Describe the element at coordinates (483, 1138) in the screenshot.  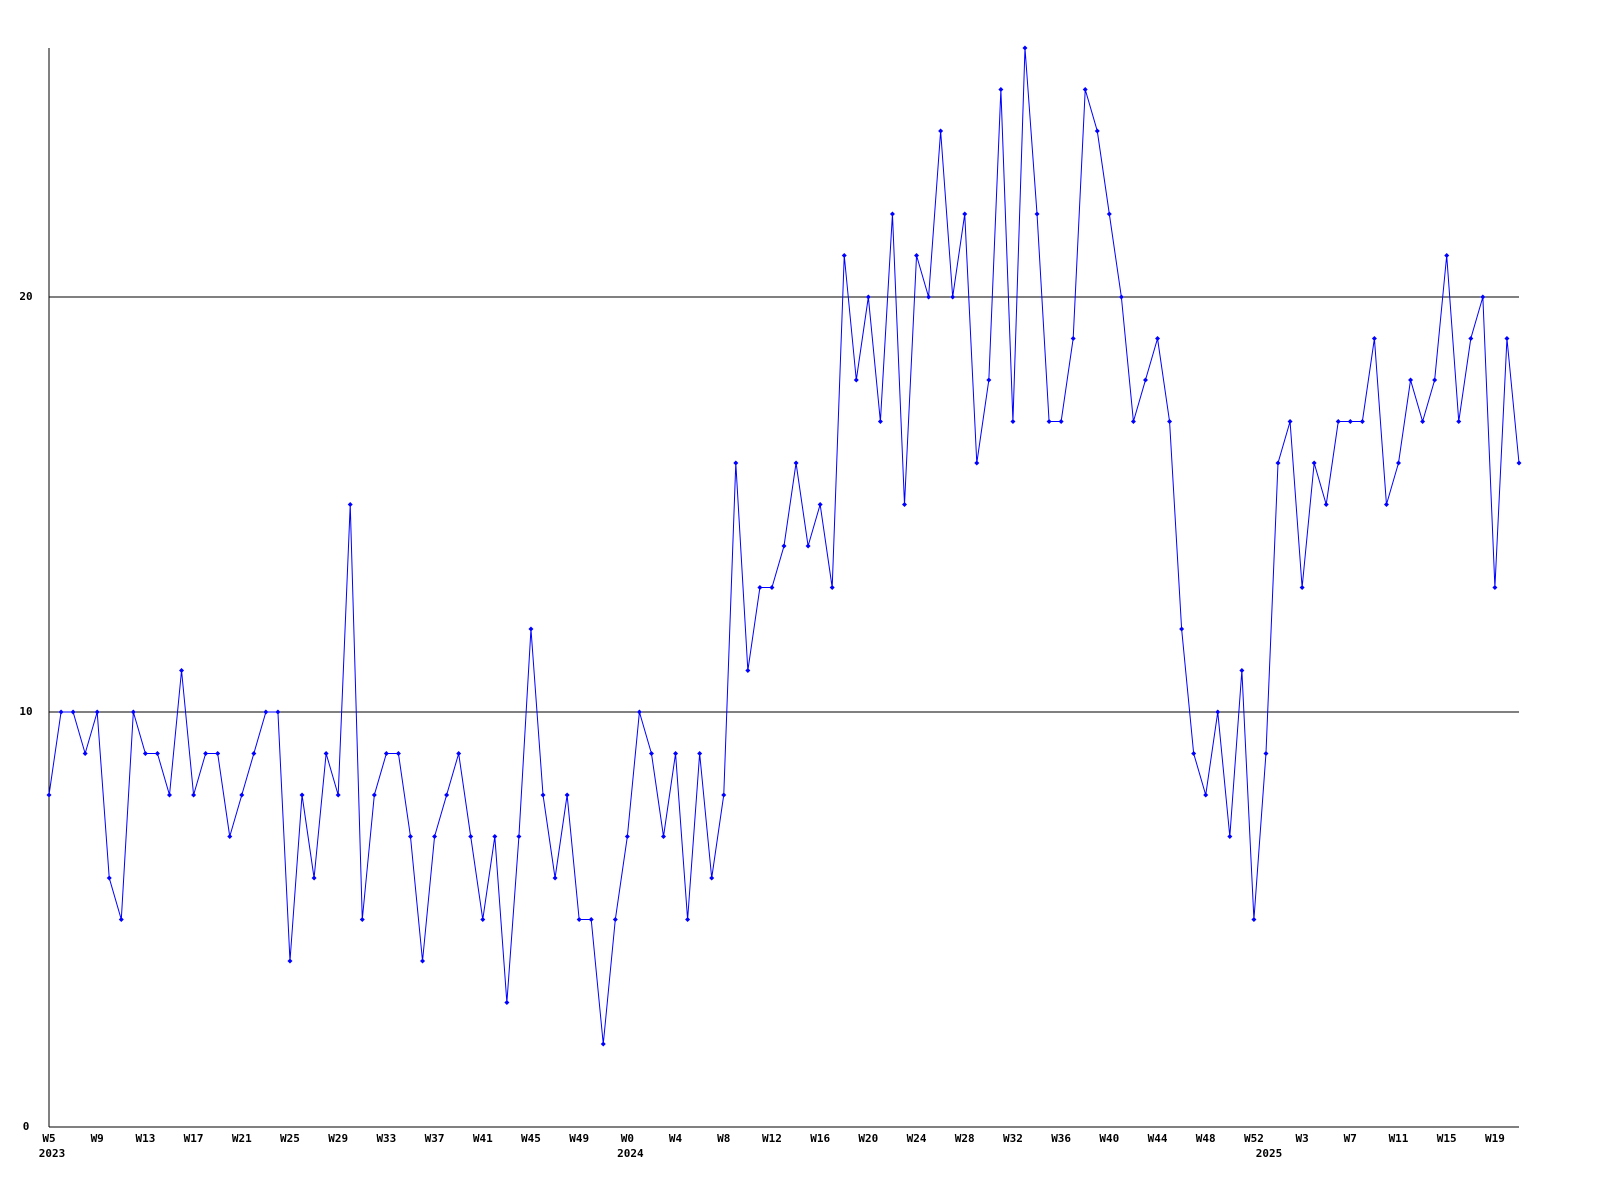
I see `x-tick-label: W41` at that location.